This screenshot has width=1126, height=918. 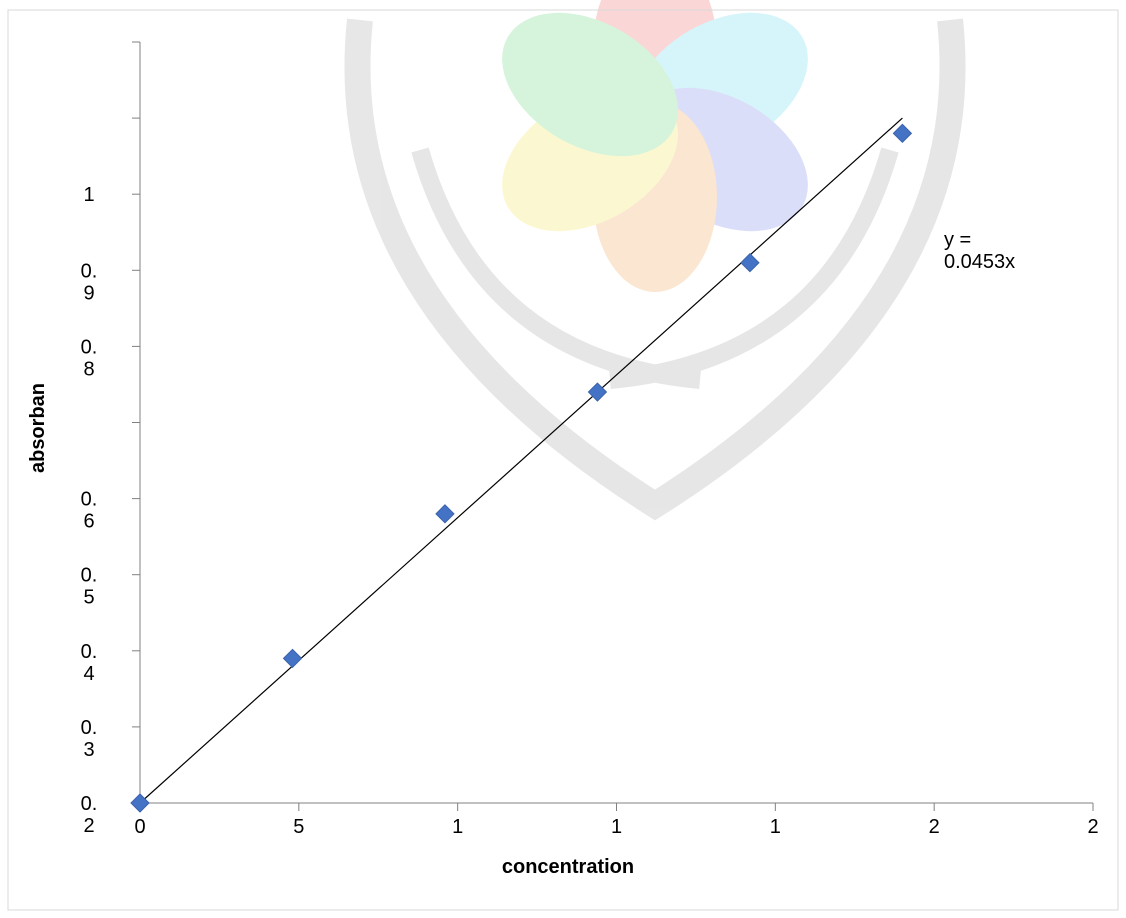 What do you see at coordinates (89, 282) in the screenshot?
I see `y-tick-label: 0. 9` at bounding box center [89, 282].